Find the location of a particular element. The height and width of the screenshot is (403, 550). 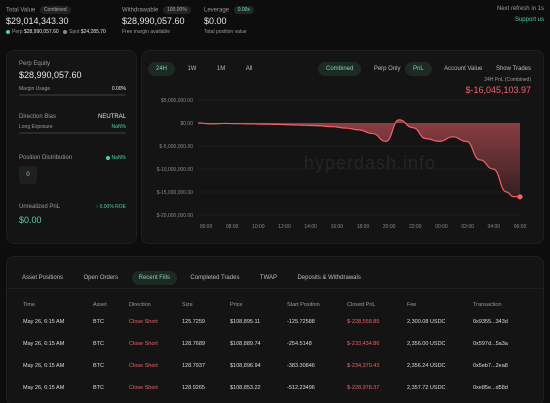

x-tick-label: 06:00 is located at coordinates (520, 227).